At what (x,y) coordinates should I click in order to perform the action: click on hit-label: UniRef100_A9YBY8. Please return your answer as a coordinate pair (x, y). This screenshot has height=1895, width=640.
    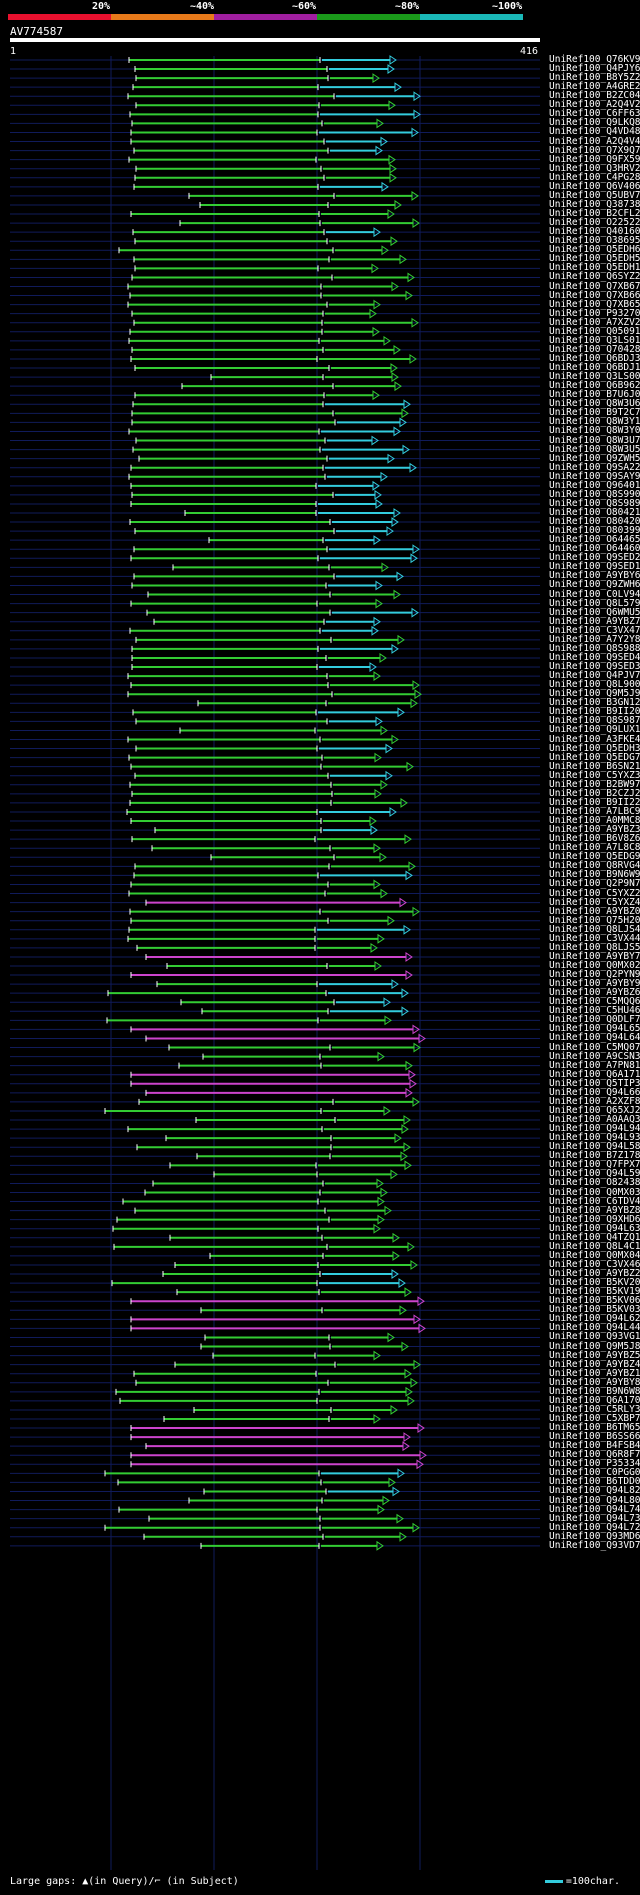
    Looking at the image, I should click on (594, 1382).